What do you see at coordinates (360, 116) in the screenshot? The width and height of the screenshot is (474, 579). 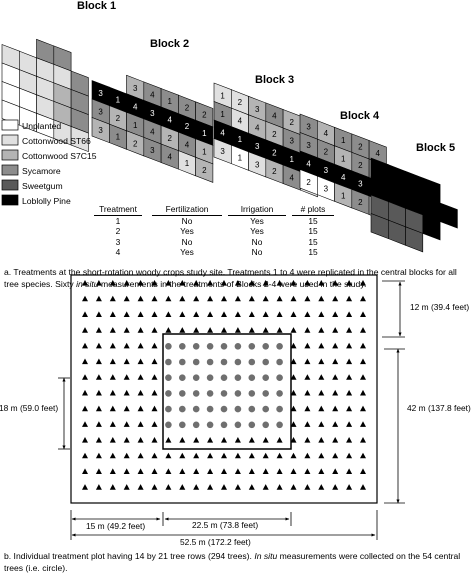 I see `block-label-4: Block 4` at bounding box center [360, 116].